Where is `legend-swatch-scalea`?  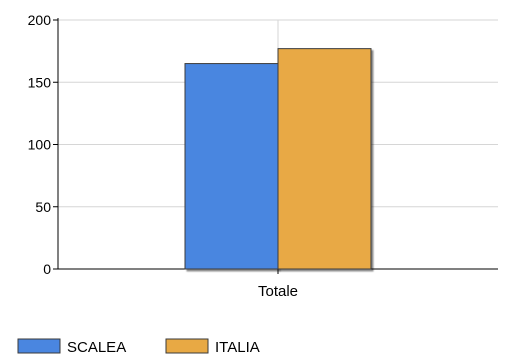
legend-swatch-scalea is located at coordinates (39, 346).